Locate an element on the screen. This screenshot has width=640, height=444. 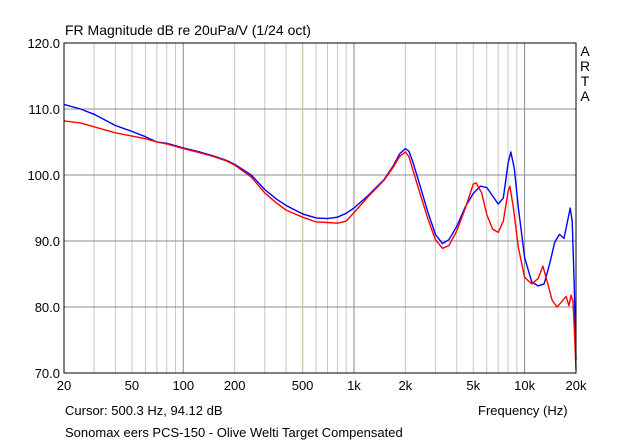
x-tick-label: 20 is located at coordinates (64, 385).